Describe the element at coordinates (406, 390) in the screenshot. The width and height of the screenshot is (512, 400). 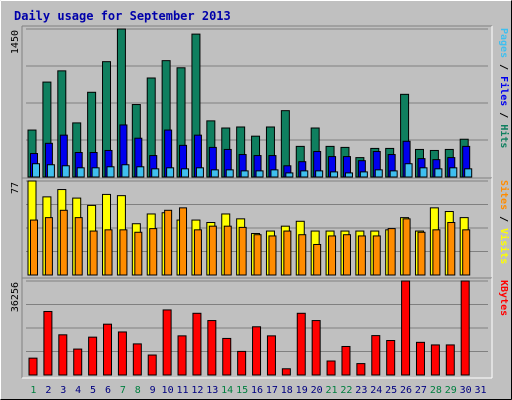
I see `x-tick-26: 26` at that location.